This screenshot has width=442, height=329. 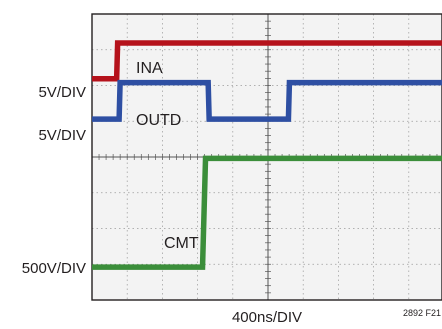 I want to click on figure-id: 2892 F21, so click(x=422, y=313).